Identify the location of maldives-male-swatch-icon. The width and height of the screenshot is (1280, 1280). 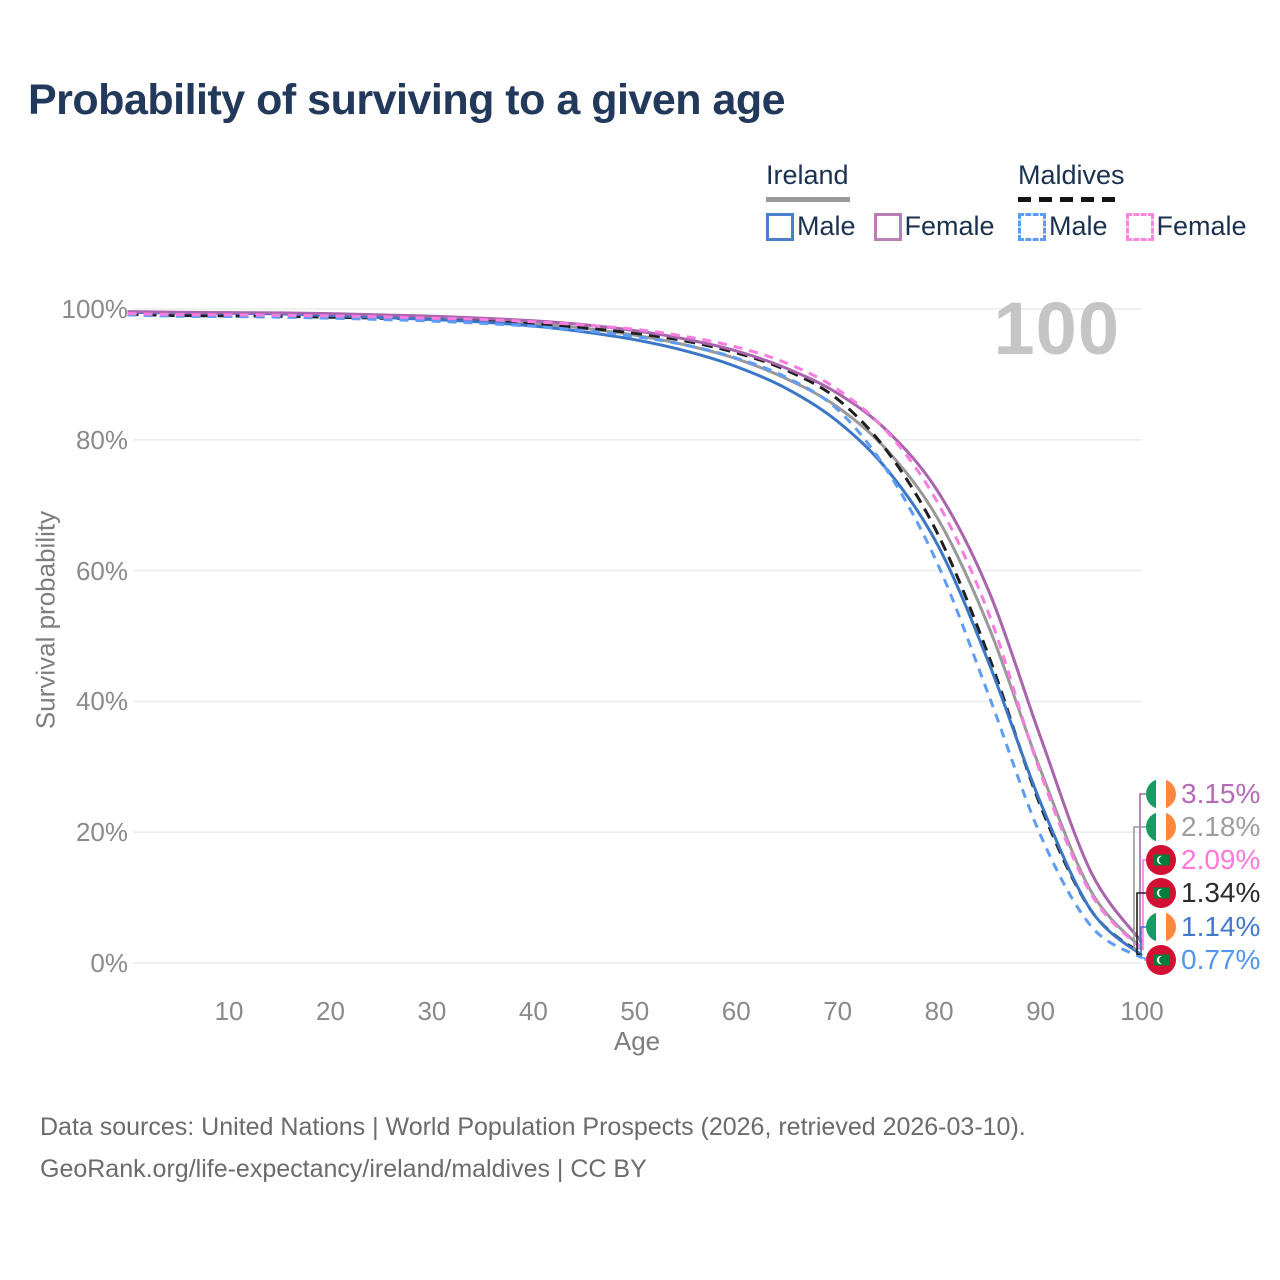
(1032, 226).